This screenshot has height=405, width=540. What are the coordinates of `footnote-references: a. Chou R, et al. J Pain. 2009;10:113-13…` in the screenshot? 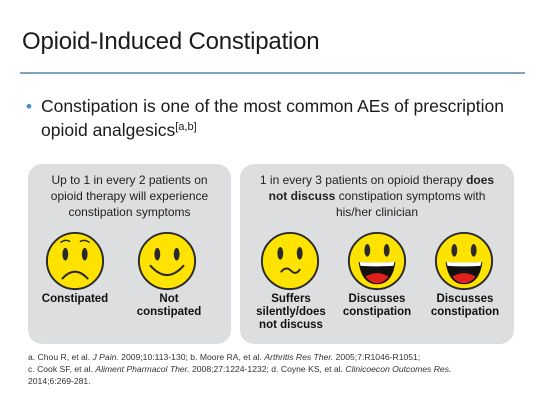 It's located at (273, 369).